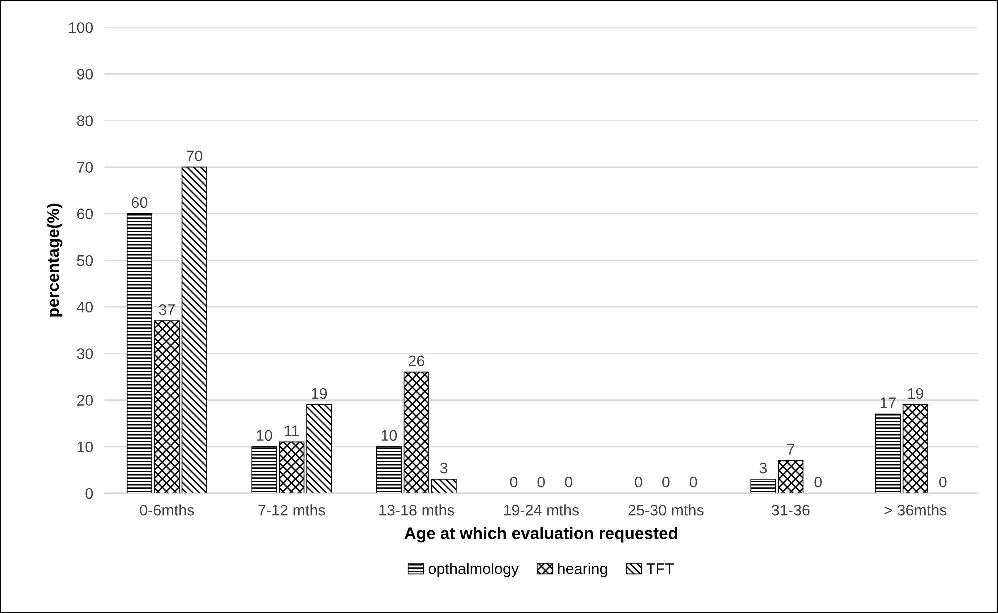 The height and width of the screenshot is (613, 998). Describe the element at coordinates (474, 570) in the screenshot. I see `legend-label: opthalmology` at that location.